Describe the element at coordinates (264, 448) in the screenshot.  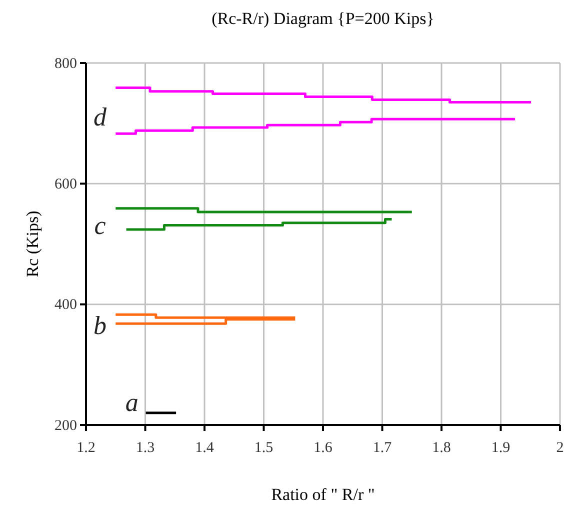
I see `x-tick-label: 1.5` at that location.